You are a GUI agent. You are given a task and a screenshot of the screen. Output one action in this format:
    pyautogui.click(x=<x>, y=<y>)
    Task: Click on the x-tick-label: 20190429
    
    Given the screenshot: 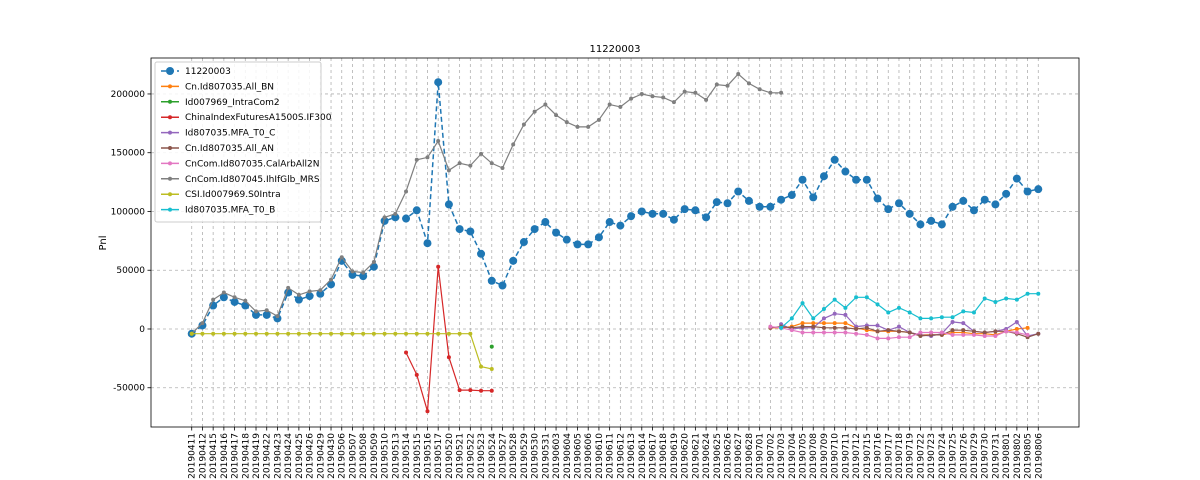 What is the action you would take?
    pyautogui.click(x=321, y=456)
    